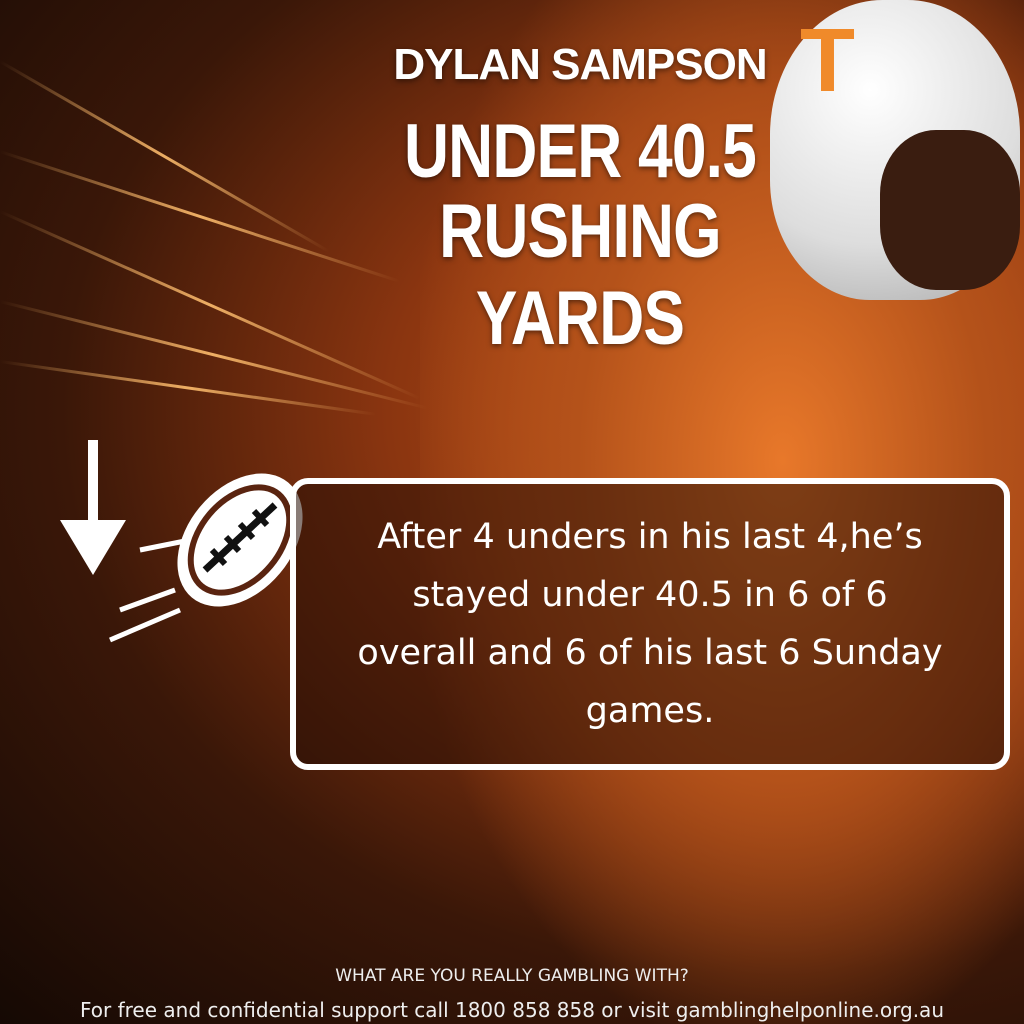 This screenshot has height=1024, width=1024. I want to click on football-icon, so click(206, 558).